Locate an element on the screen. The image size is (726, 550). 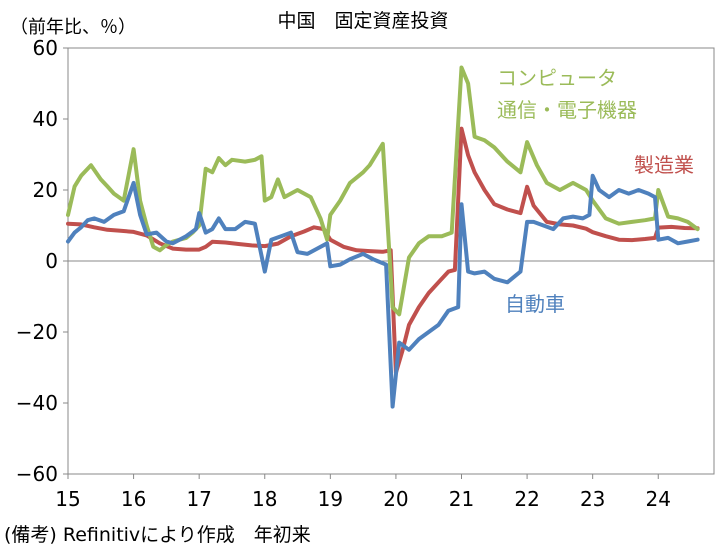
x-tick-label: 22 is located at coordinates (526, 499).